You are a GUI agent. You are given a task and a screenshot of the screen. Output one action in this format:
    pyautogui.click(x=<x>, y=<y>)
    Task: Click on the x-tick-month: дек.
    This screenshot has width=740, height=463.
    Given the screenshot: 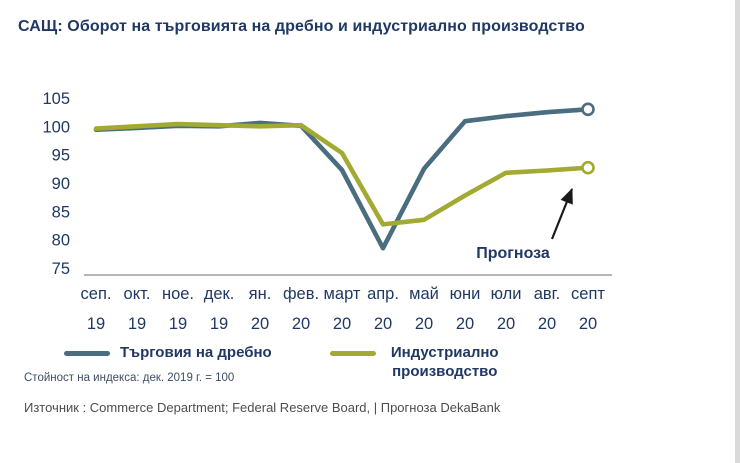 What is the action you would take?
    pyautogui.click(x=219, y=294)
    